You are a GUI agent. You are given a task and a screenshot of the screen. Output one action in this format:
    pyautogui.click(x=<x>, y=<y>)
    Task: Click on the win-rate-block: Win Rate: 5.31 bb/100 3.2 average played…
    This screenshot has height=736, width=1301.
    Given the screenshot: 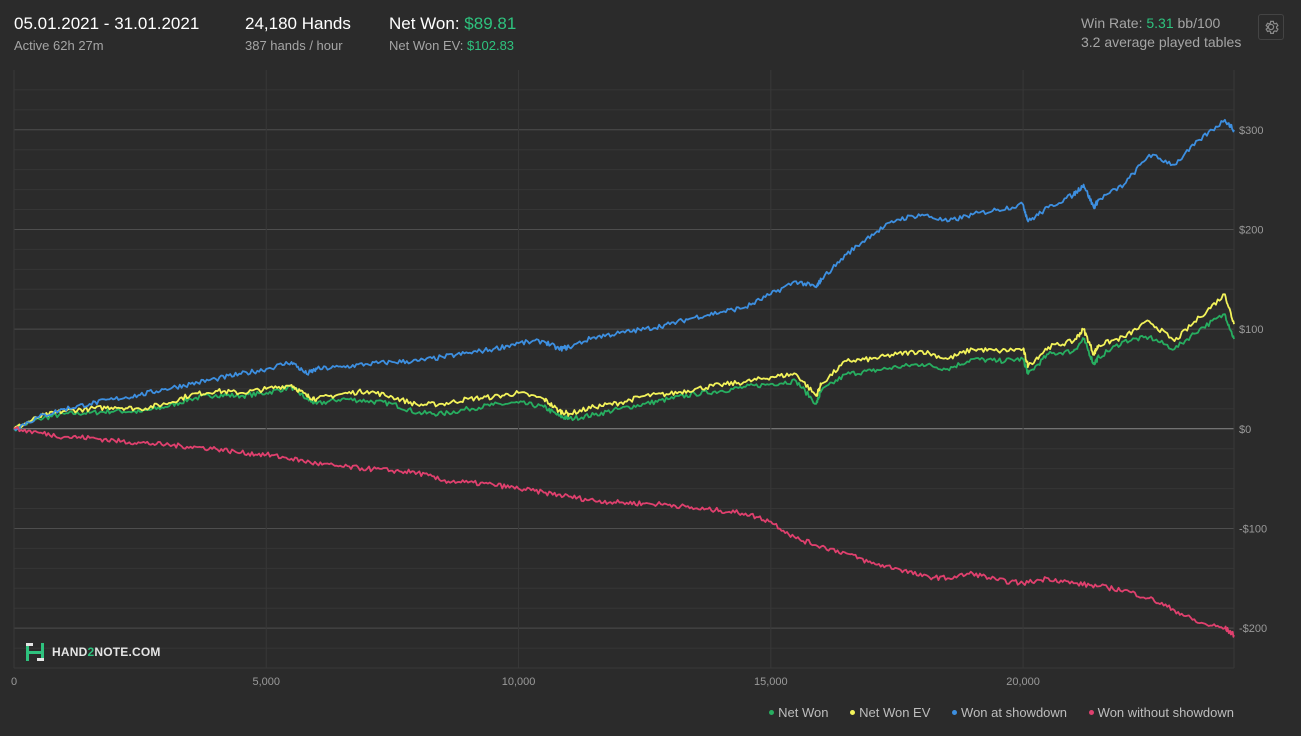 What is the action you would take?
    pyautogui.click(x=1161, y=32)
    